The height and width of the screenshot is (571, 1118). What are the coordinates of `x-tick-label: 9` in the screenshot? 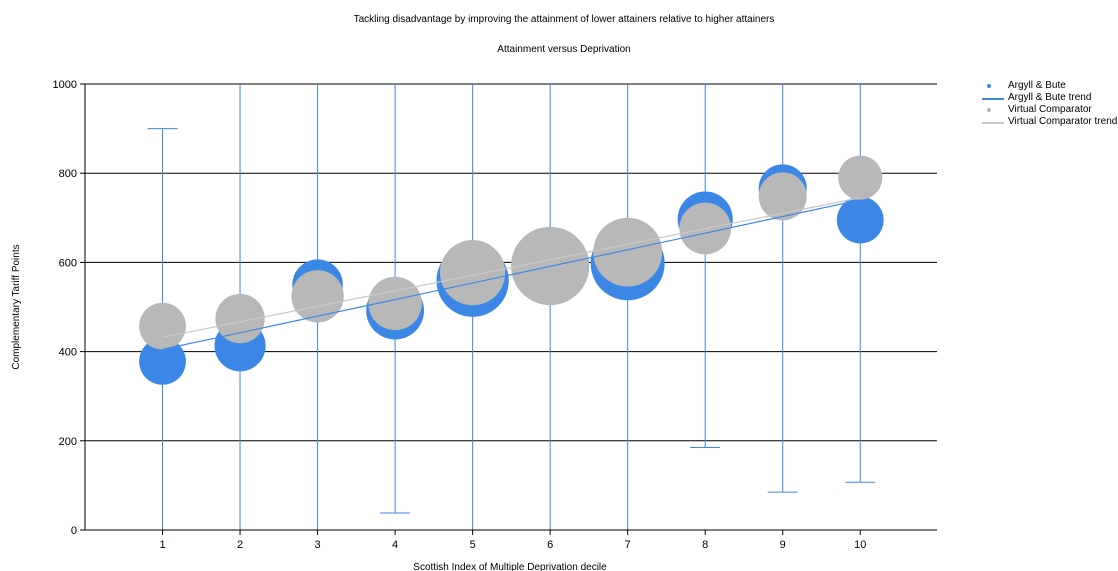 It's located at (783, 545).